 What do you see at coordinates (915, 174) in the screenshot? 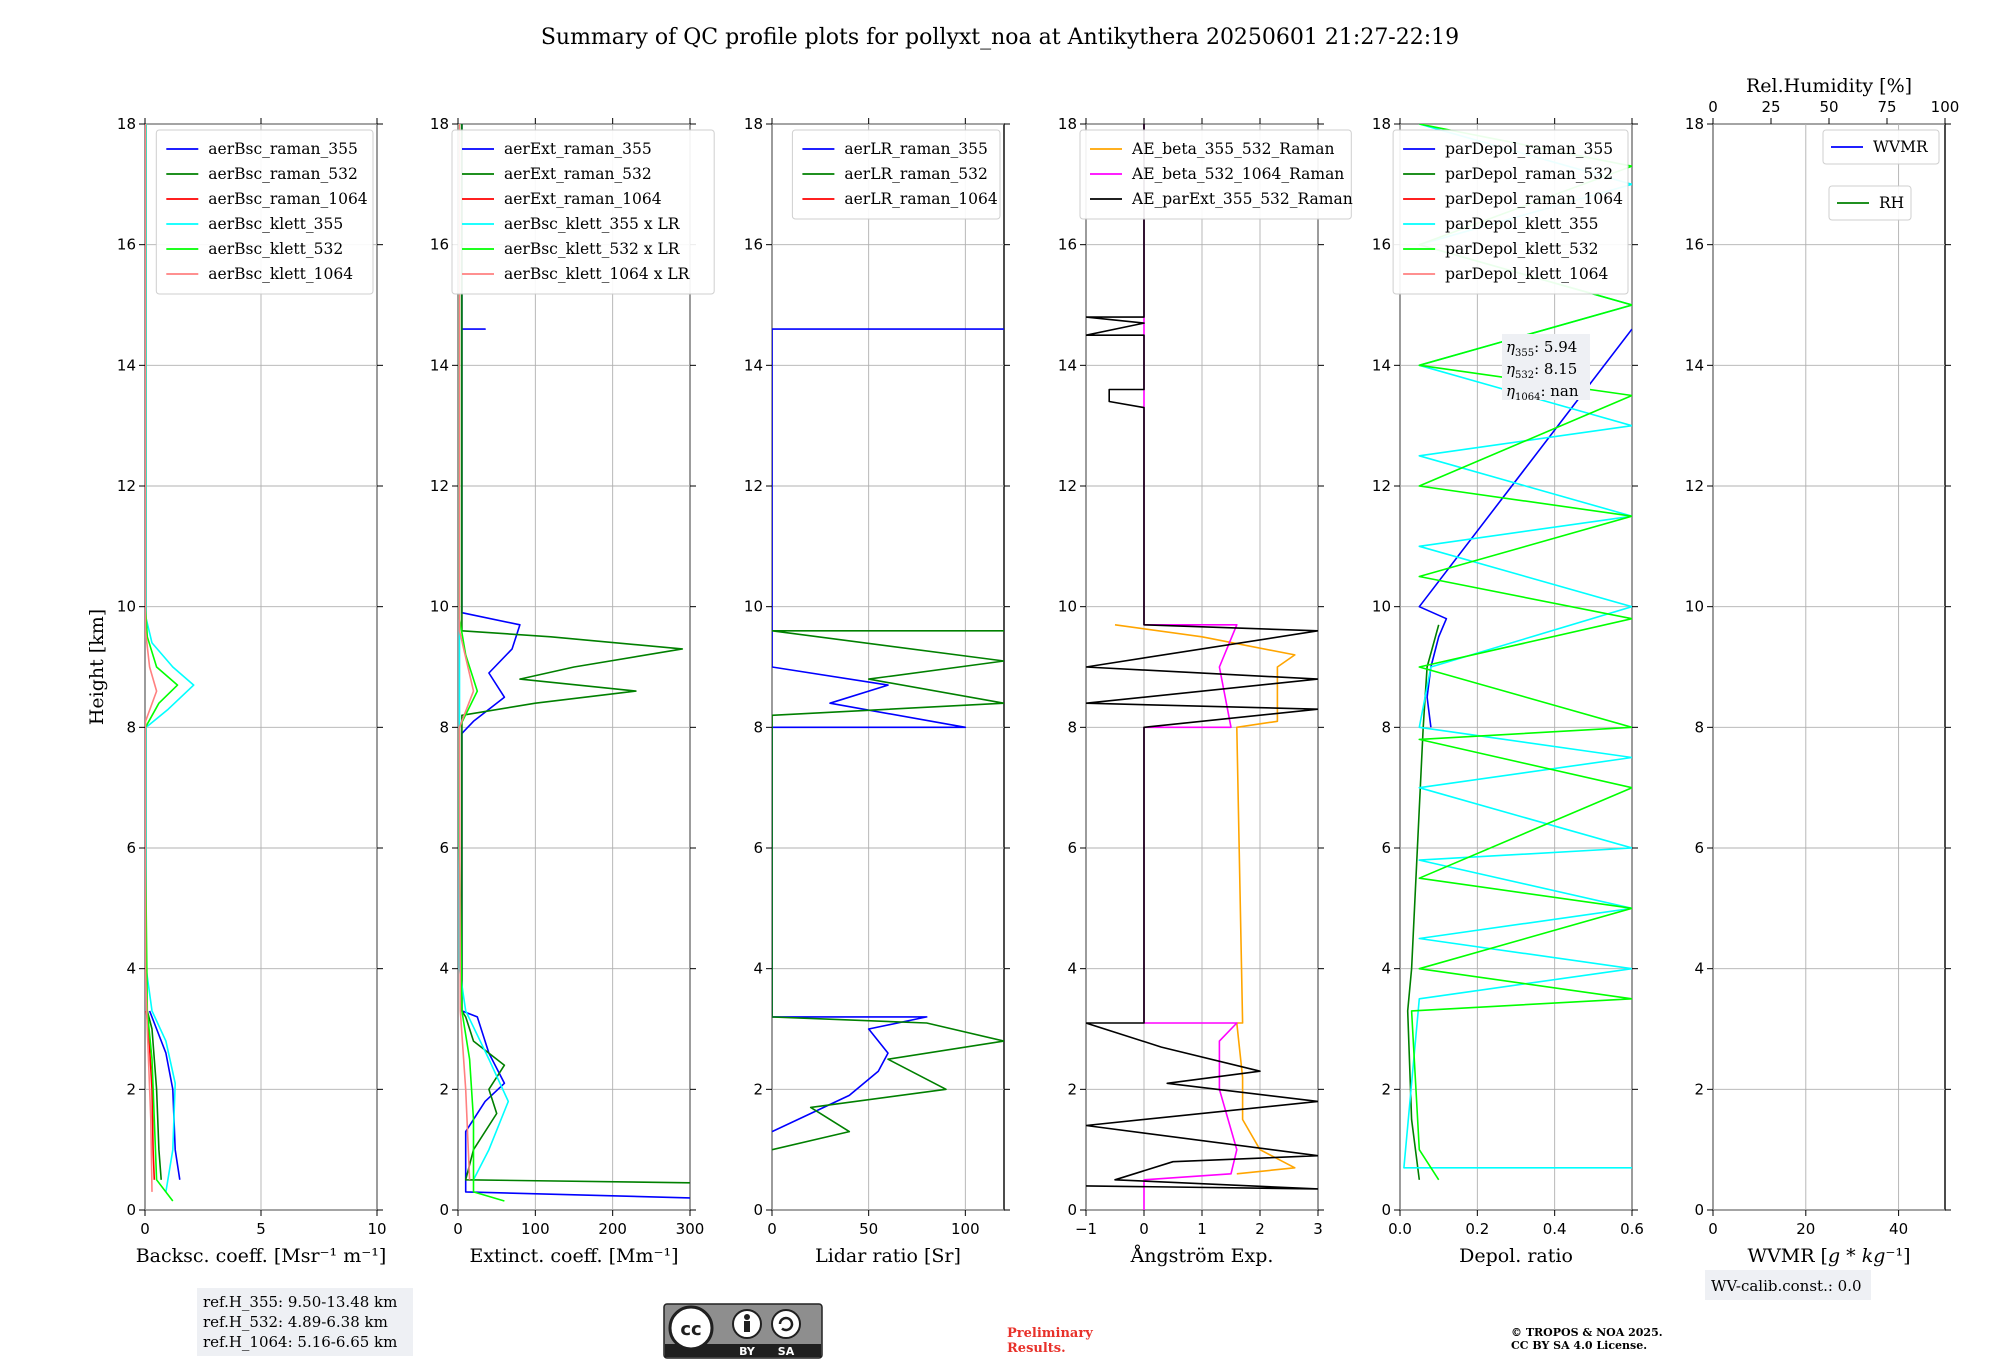
I see `legend-label: aerLR_raman_532` at bounding box center [915, 174].